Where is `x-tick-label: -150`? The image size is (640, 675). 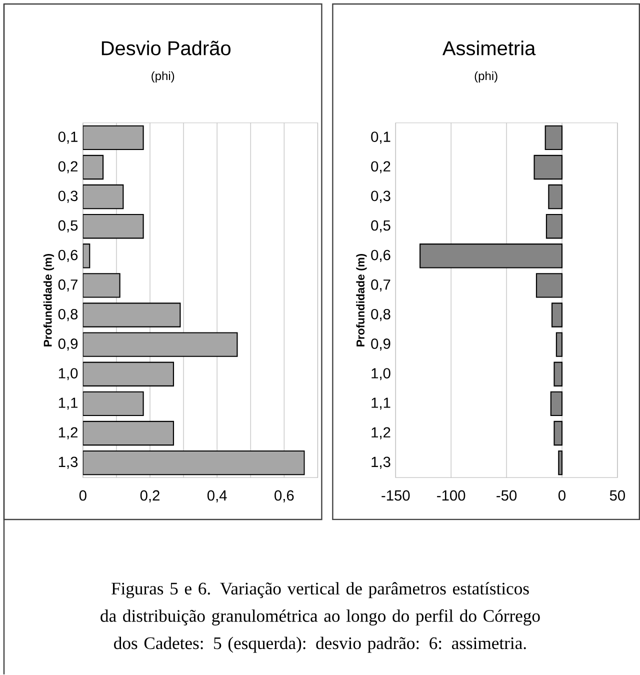 x-tick-label: -150 is located at coordinates (395, 495).